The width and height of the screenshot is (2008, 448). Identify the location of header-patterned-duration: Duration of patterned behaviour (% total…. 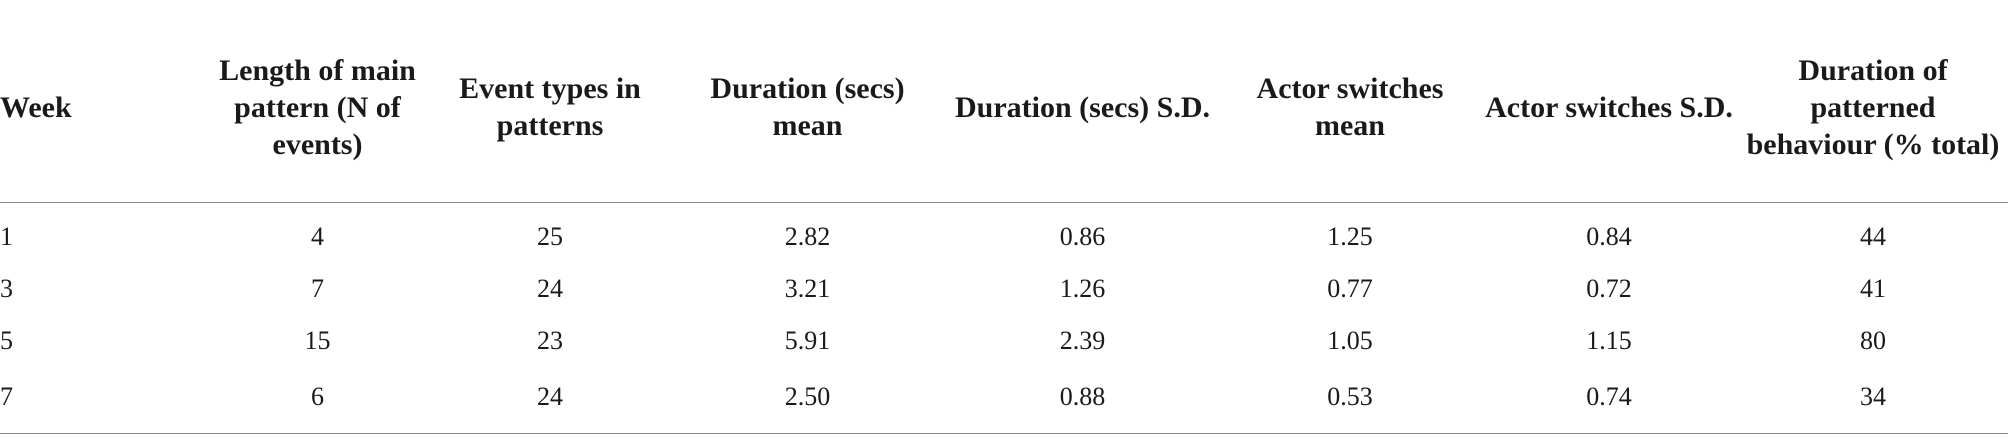
(1873, 107).